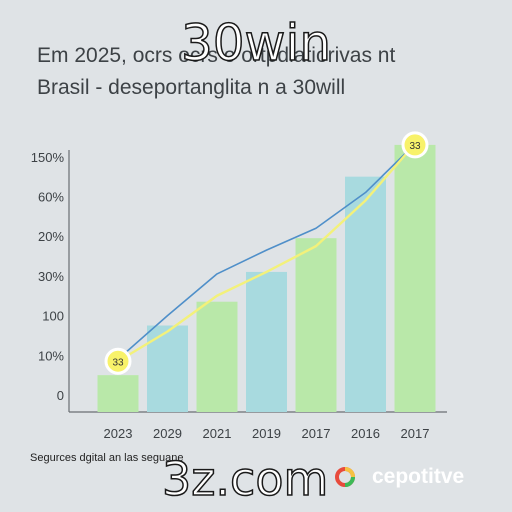  I want to click on x-tick-label: 2019, so click(266, 433).